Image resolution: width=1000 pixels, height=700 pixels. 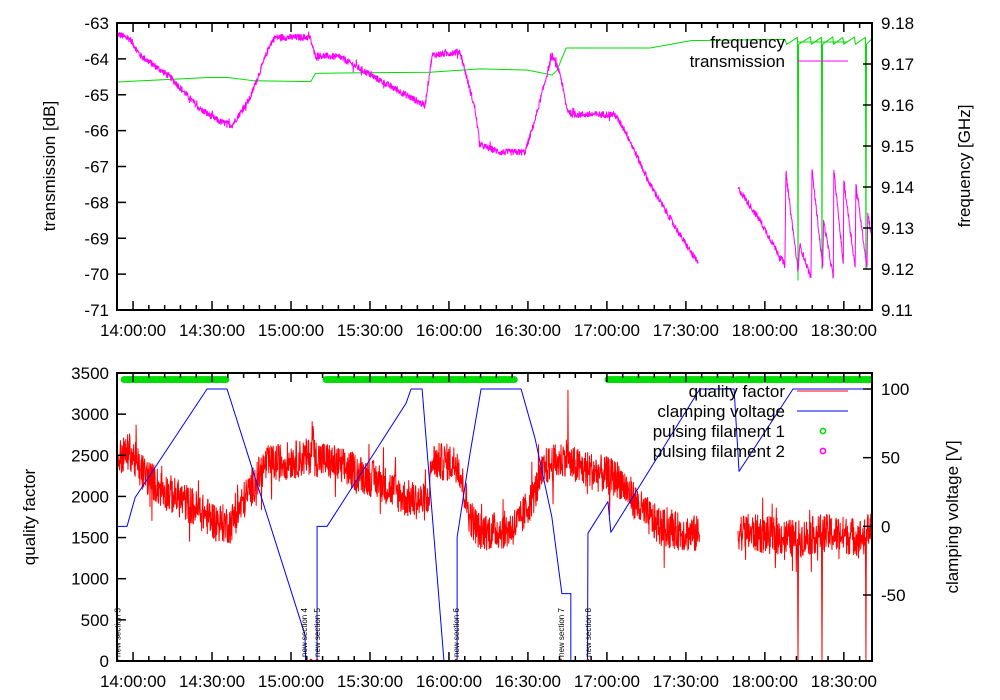 I want to click on y2-tick-label: 9.14, so click(x=897, y=187).